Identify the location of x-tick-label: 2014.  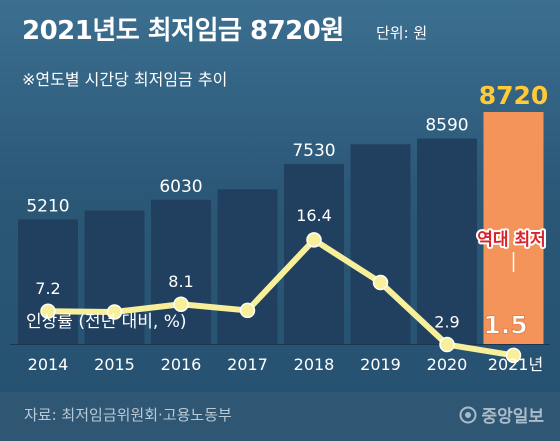
(48, 364).